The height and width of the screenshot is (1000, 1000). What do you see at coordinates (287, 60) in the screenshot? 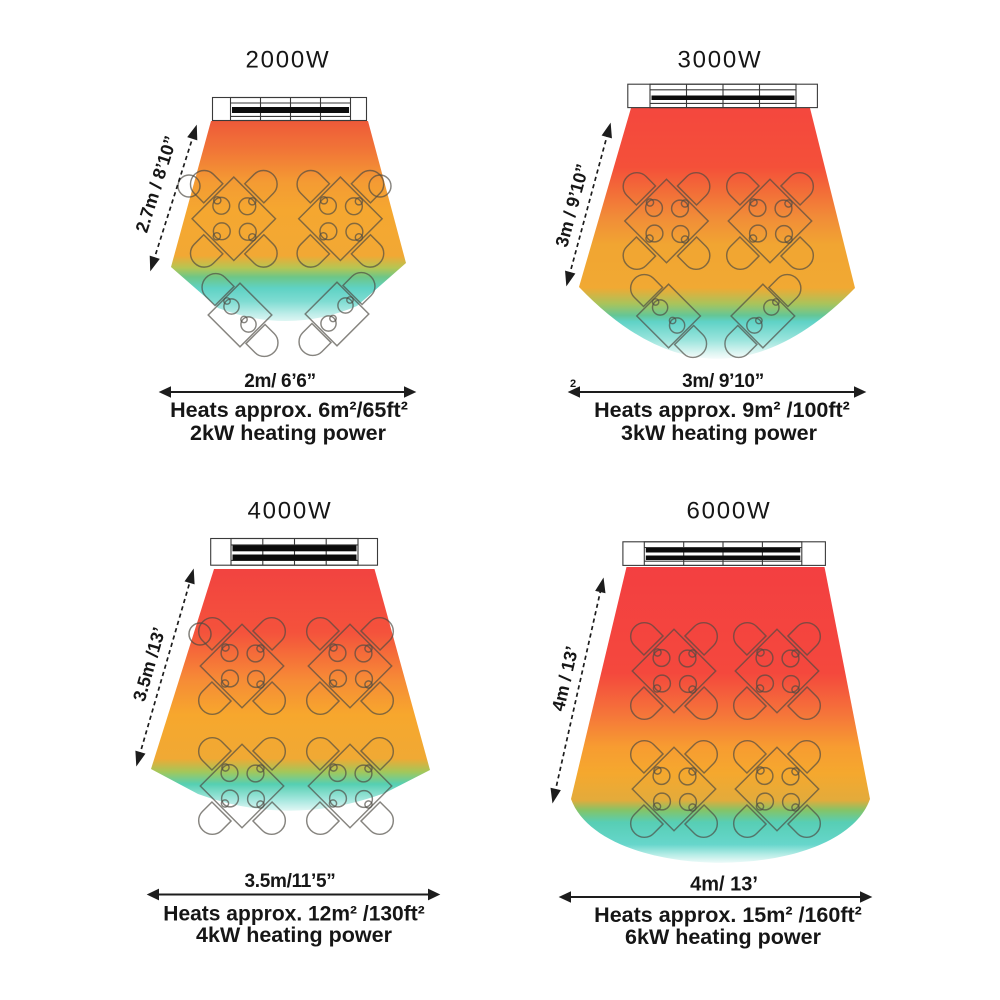
I see `svg-text: 2000W` at bounding box center [287, 60].